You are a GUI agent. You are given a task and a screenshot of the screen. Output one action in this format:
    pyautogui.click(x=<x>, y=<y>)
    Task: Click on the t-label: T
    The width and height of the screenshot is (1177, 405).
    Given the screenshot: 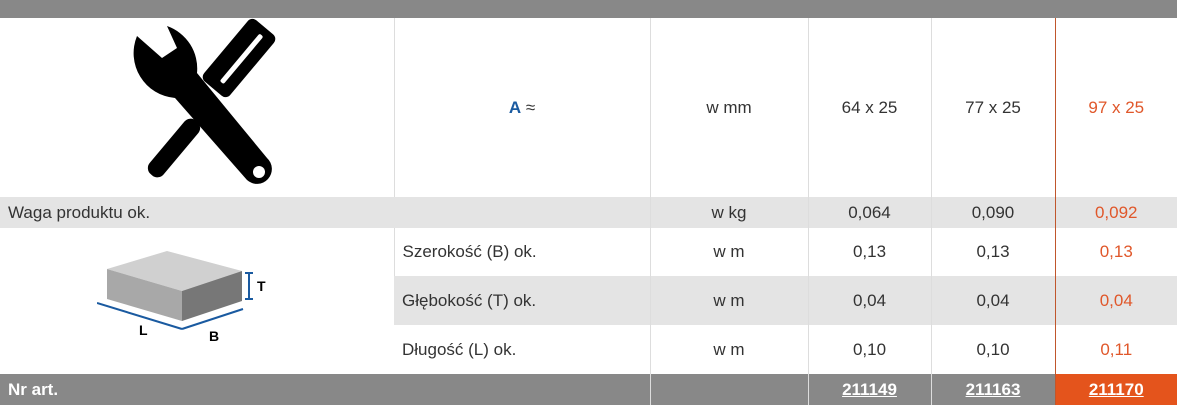 What is the action you would take?
    pyautogui.click(x=261, y=286)
    